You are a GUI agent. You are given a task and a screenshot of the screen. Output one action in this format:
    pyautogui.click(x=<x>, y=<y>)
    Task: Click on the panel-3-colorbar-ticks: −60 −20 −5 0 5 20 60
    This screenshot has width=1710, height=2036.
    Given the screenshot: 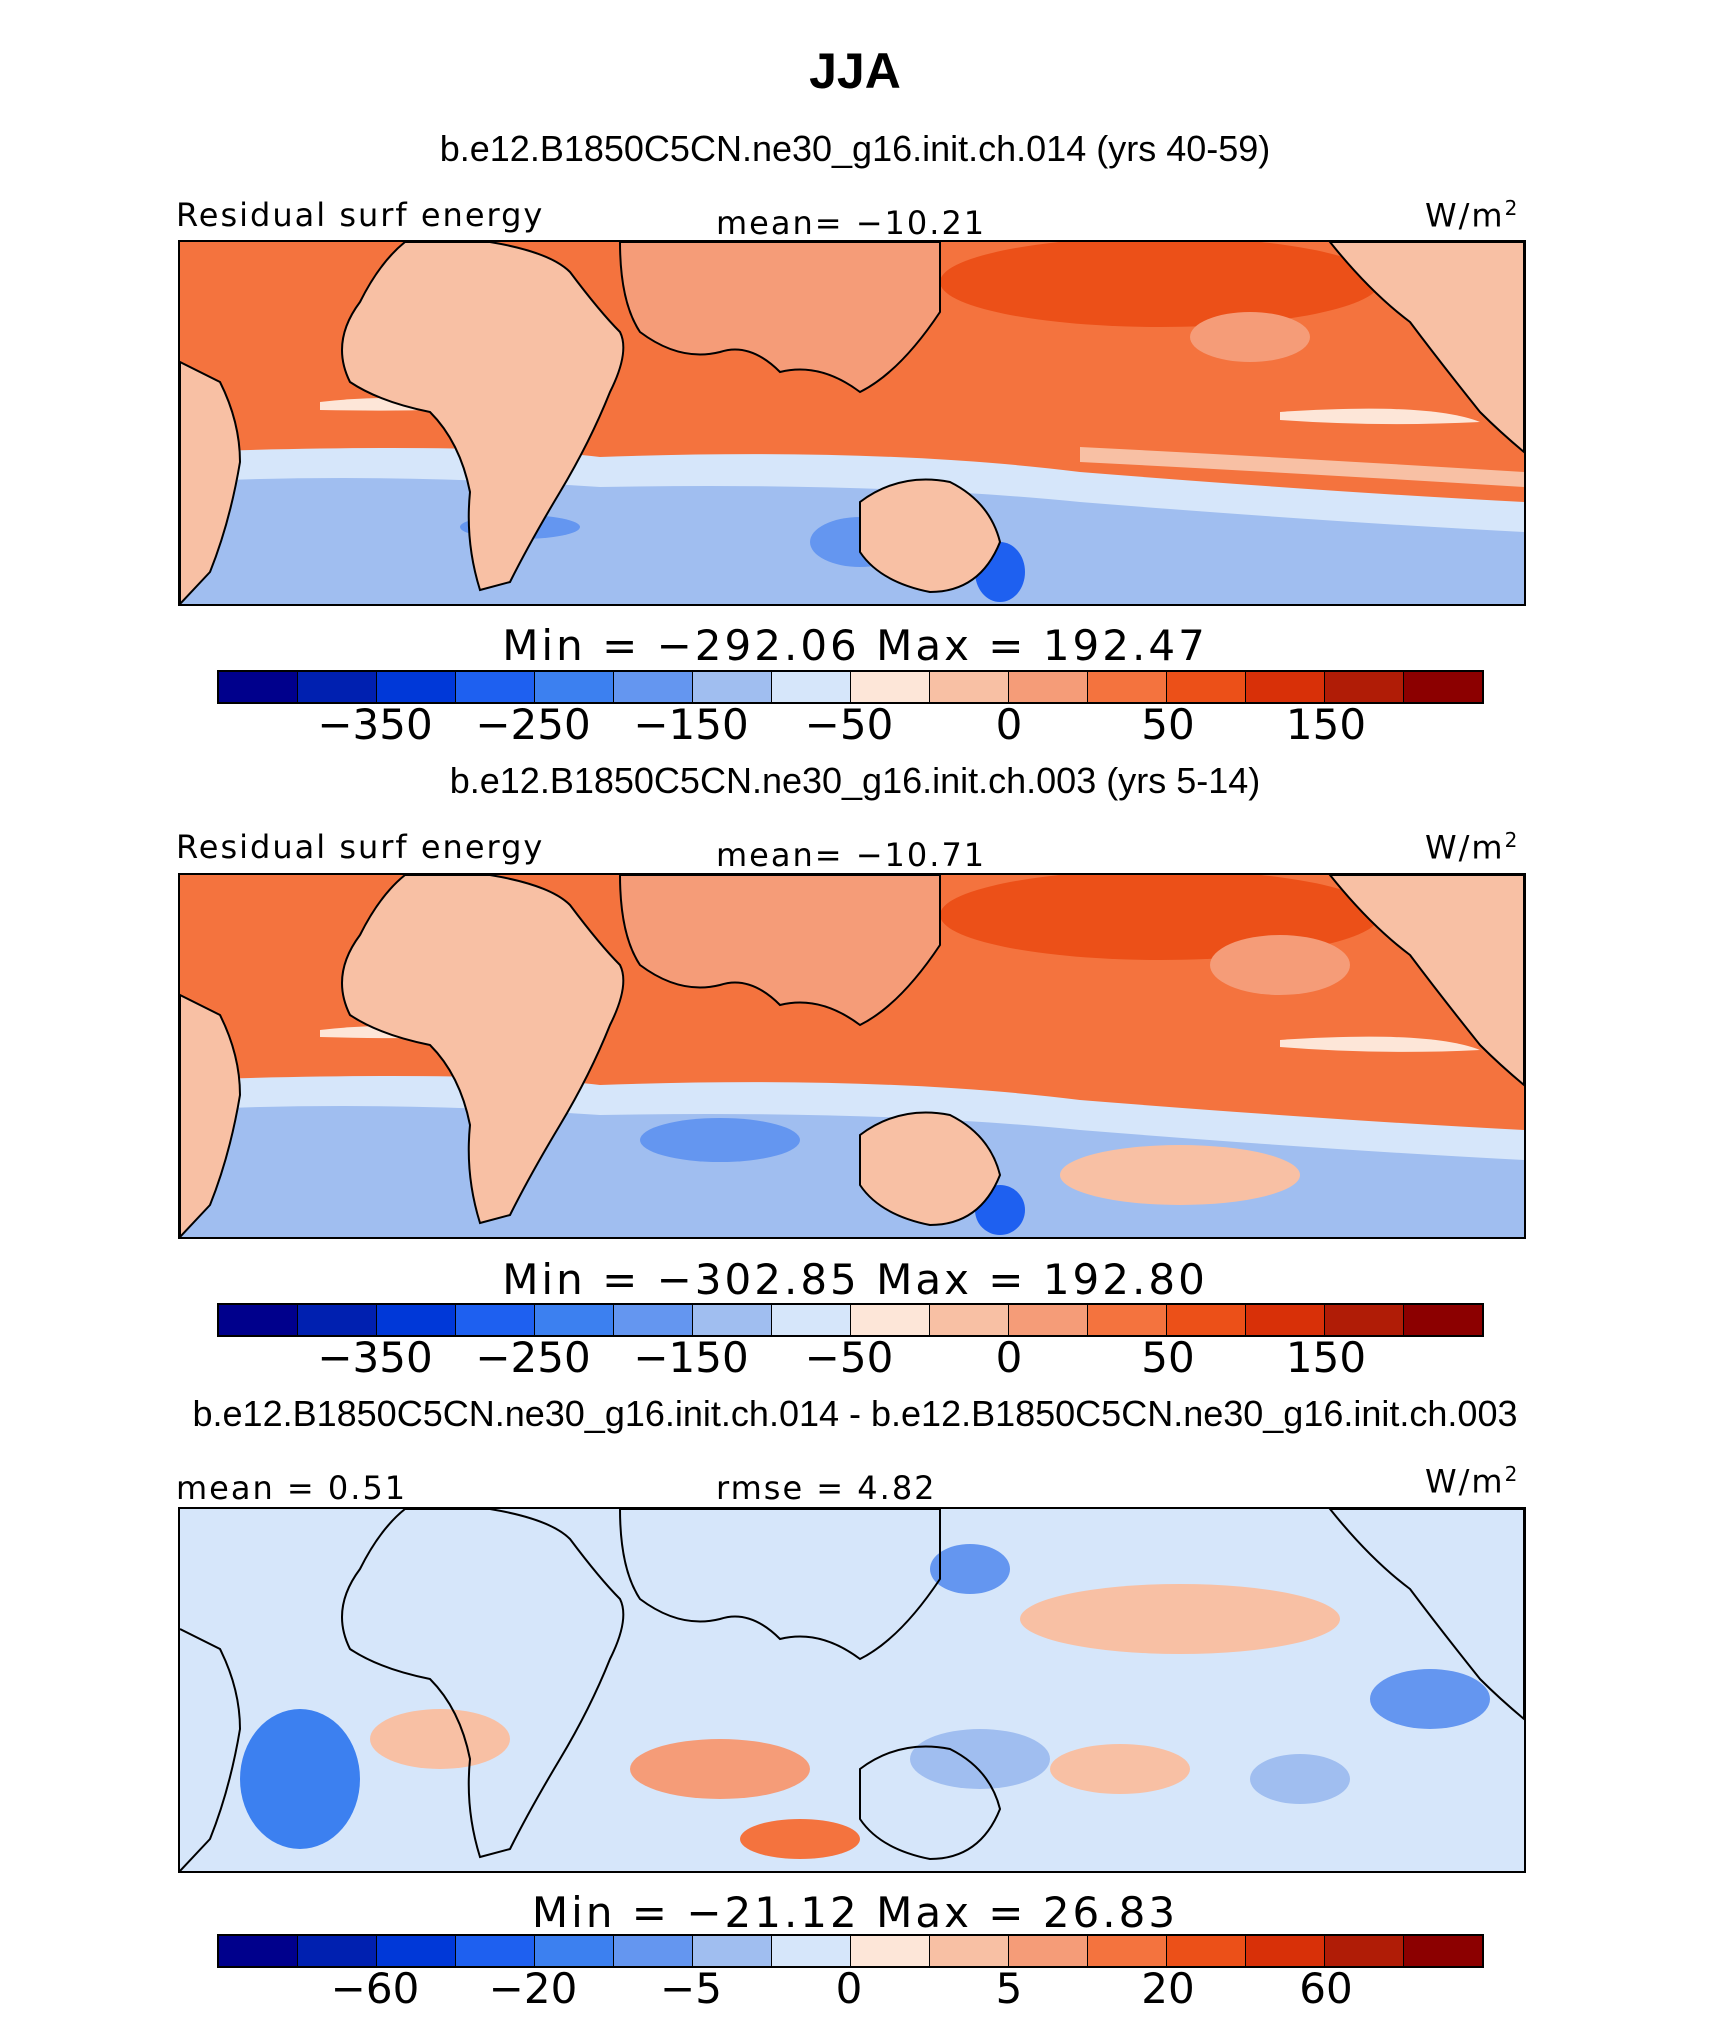 What is the action you would take?
    pyautogui.click(x=855, y=1994)
    